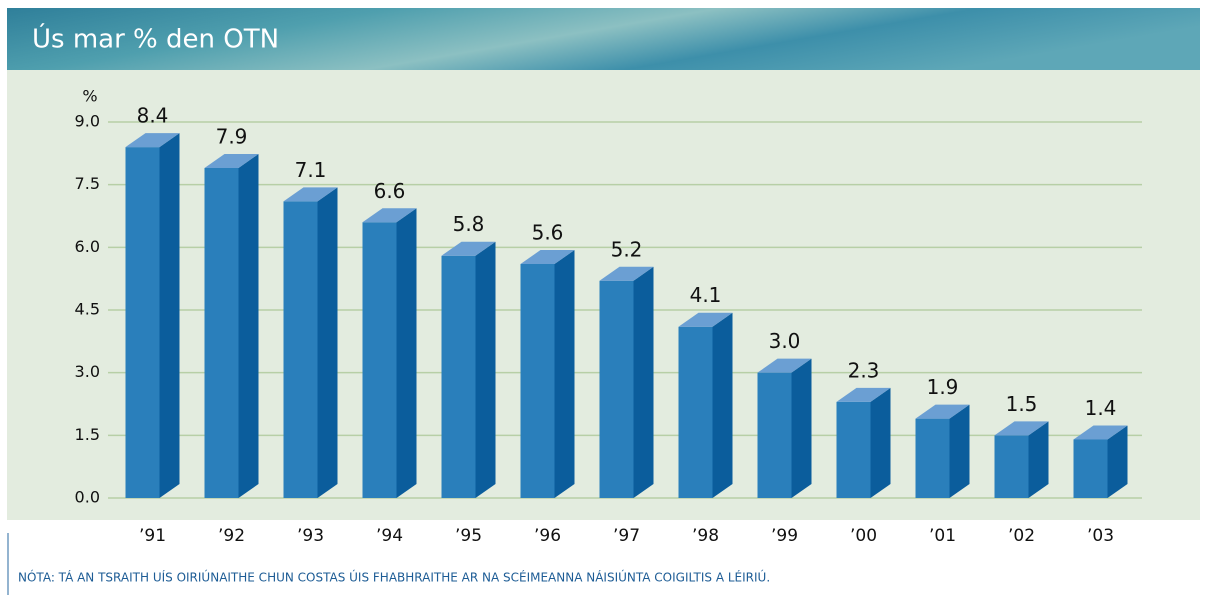  What do you see at coordinates (89, 96) in the screenshot?
I see `y-unit: %` at bounding box center [89, 96].